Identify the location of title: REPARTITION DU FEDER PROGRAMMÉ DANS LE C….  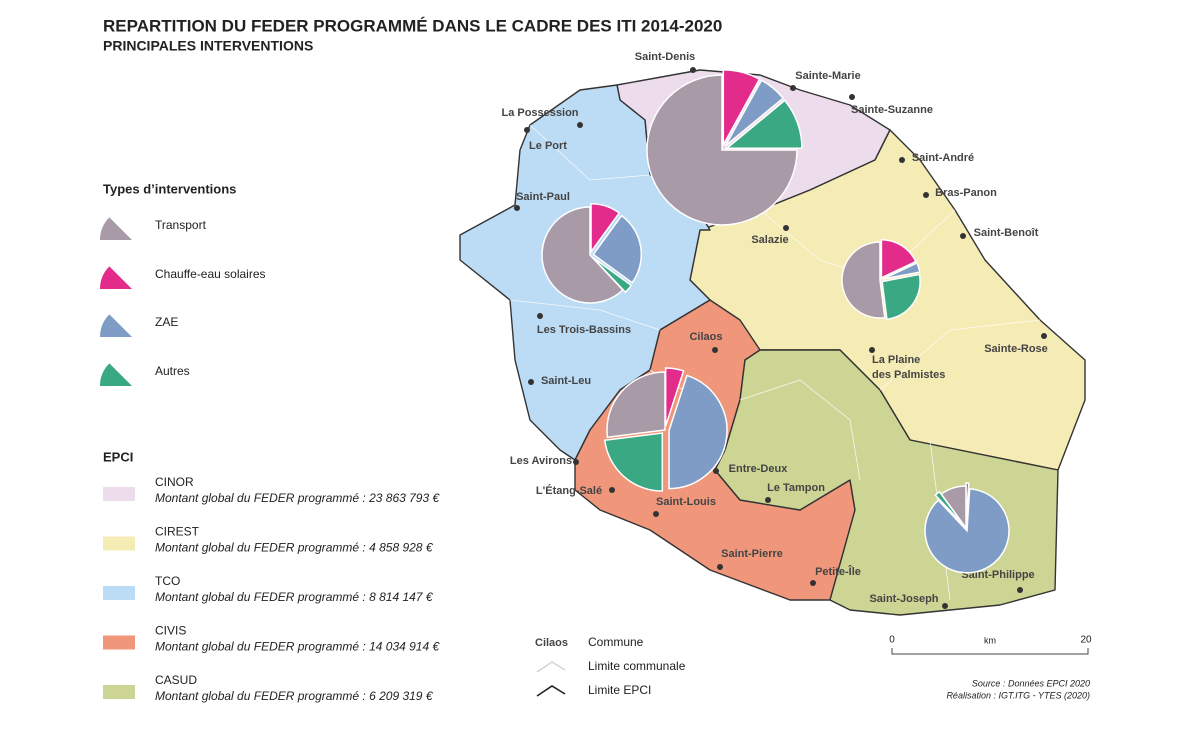
(412, 25).